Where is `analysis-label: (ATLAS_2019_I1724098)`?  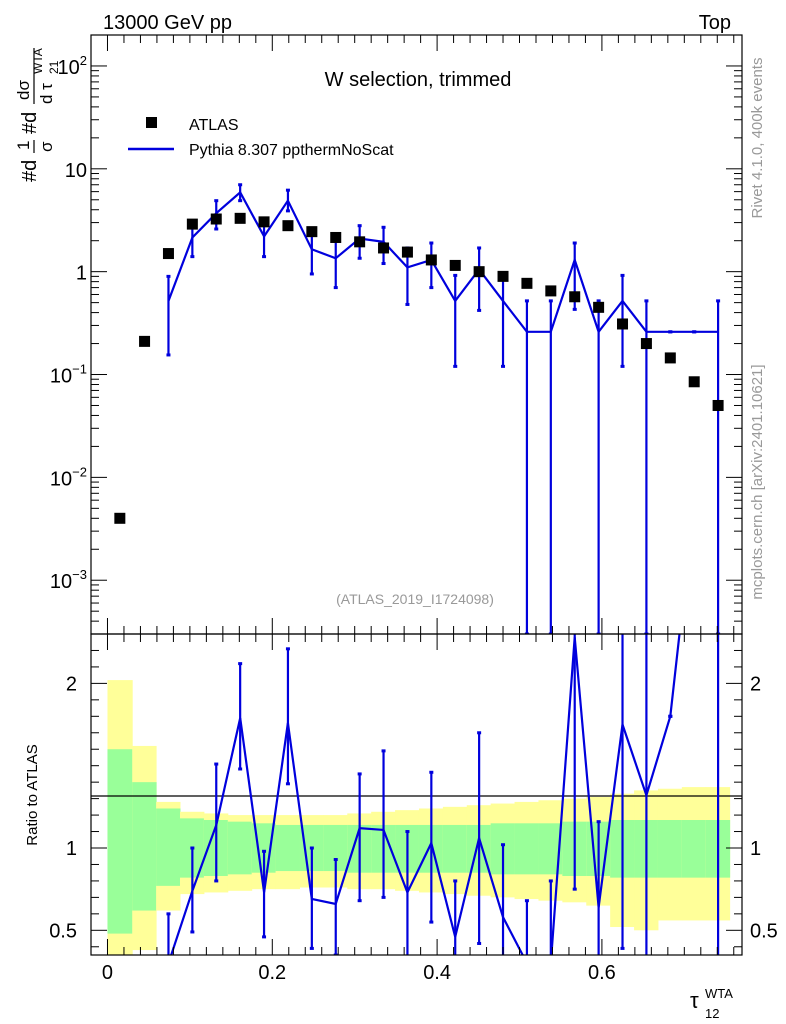 analysis-label: (ATLAS_2019_I1724098) is located at coordinates (415, 599).